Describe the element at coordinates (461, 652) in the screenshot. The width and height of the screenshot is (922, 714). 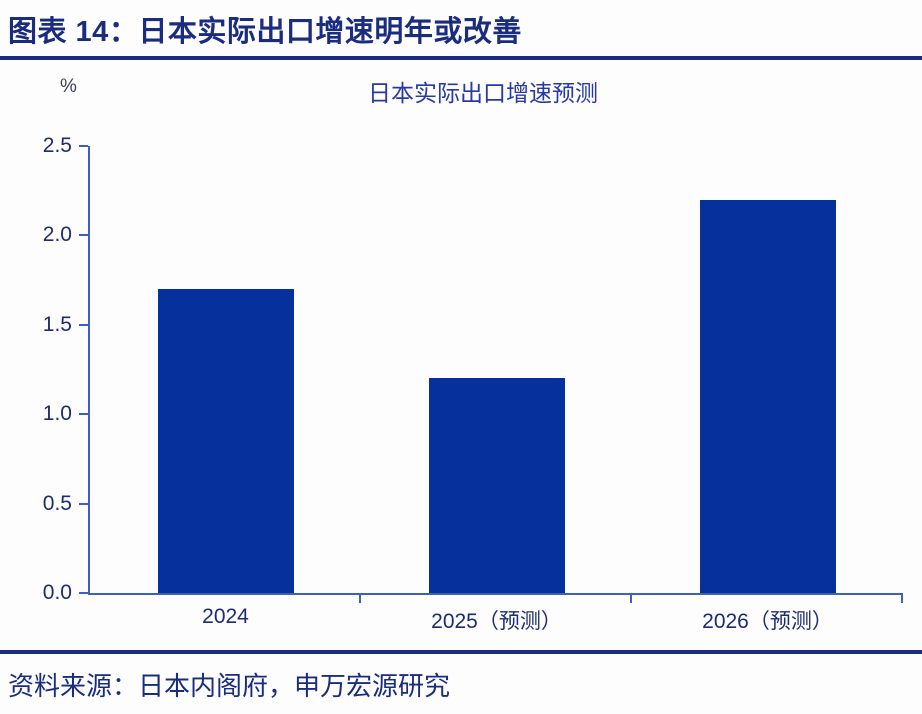
I see `footer-divider` at that location.